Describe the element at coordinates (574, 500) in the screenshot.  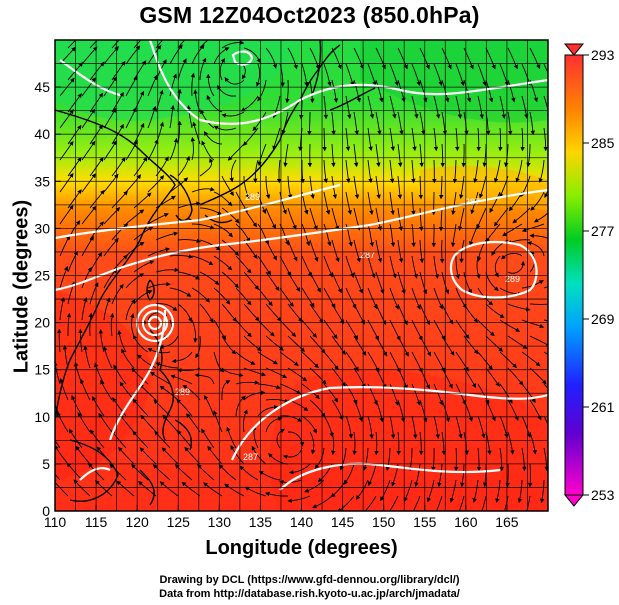
I see `colorbar-bottom-arrow` at that location.